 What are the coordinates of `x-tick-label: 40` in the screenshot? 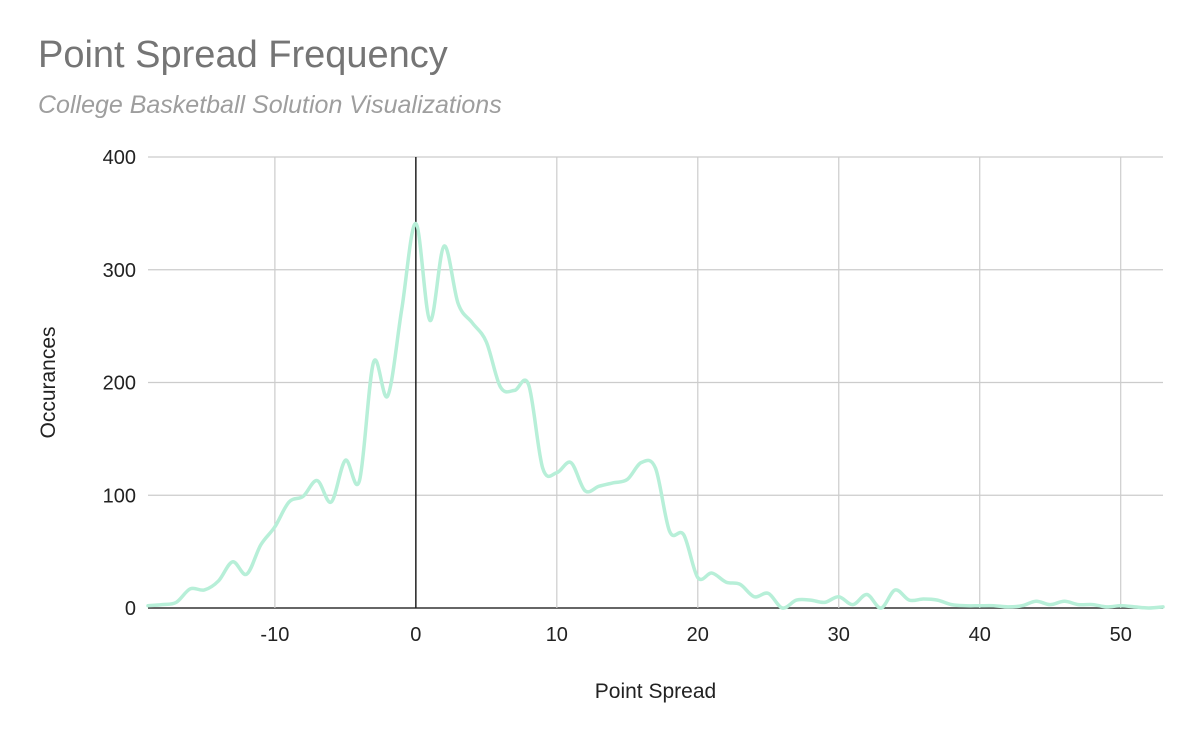 It's located at (980, 635).